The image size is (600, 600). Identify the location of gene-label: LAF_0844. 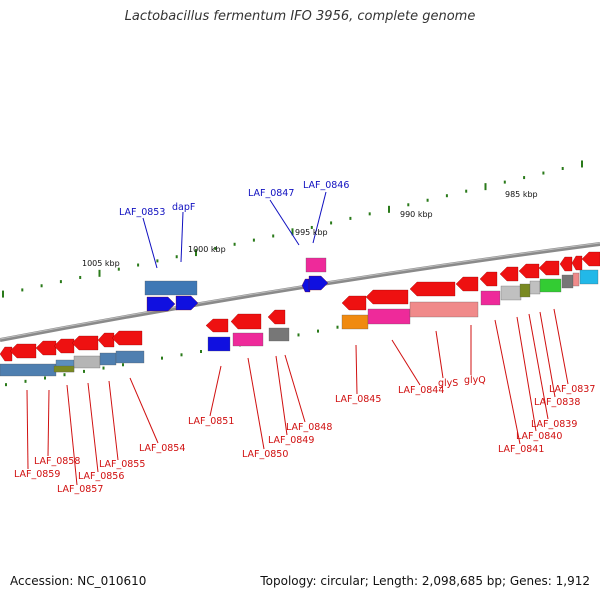
(421, 390).